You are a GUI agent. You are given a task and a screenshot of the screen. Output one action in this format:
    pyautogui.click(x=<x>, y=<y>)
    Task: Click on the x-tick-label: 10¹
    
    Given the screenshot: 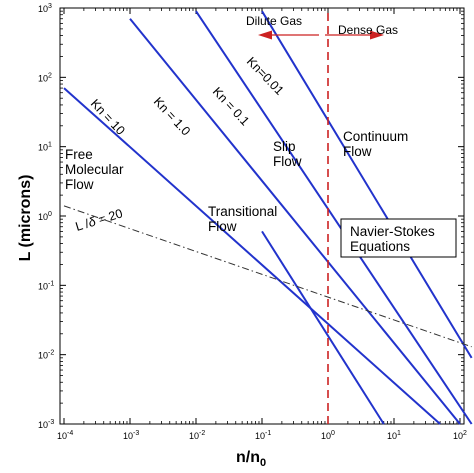 What is the action you would take?
    pyautogui.click(x=394, y=435)
    